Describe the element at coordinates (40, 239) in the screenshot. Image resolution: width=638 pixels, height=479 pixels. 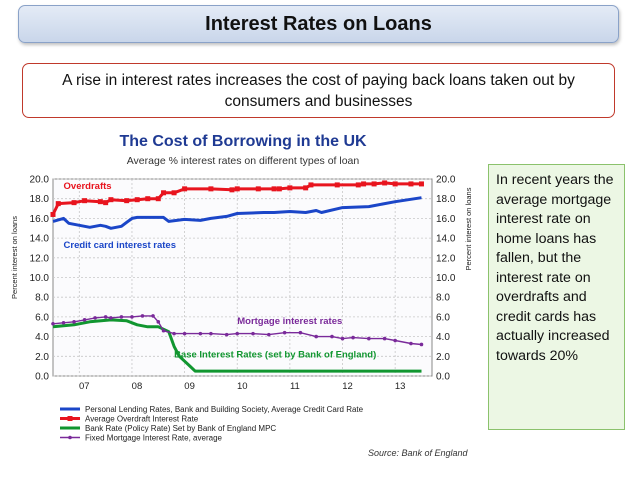
I see `y-tick-label-left: 14.0` at that location.